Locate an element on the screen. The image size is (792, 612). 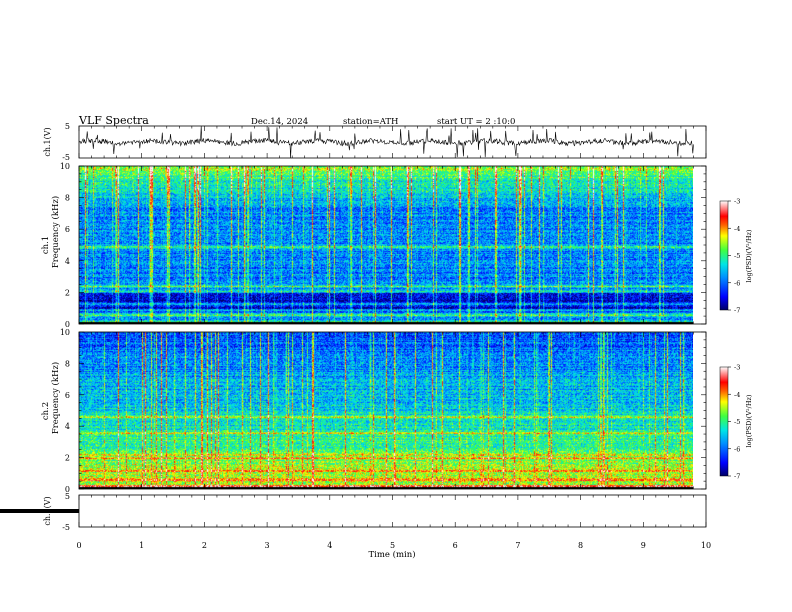
ch1-waveform-panel: 5 -5 ch.1(V) is located at coordinates (375, 142).